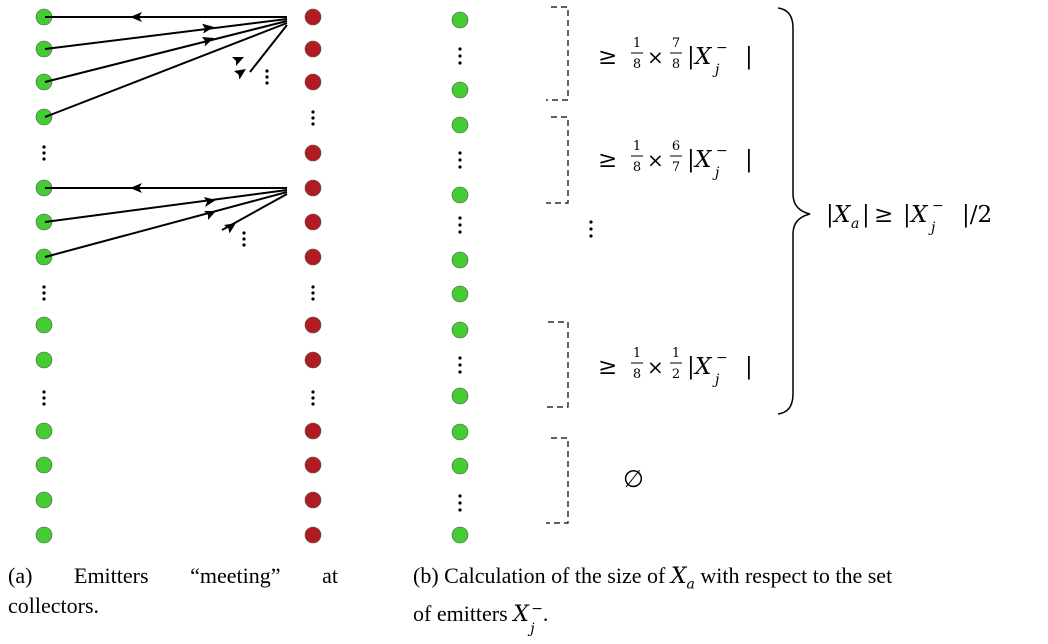 The image size is (1048, 644). Describe the element at coordinates (855, 224) in the screenshot. I see `svg-text: a` at that location.